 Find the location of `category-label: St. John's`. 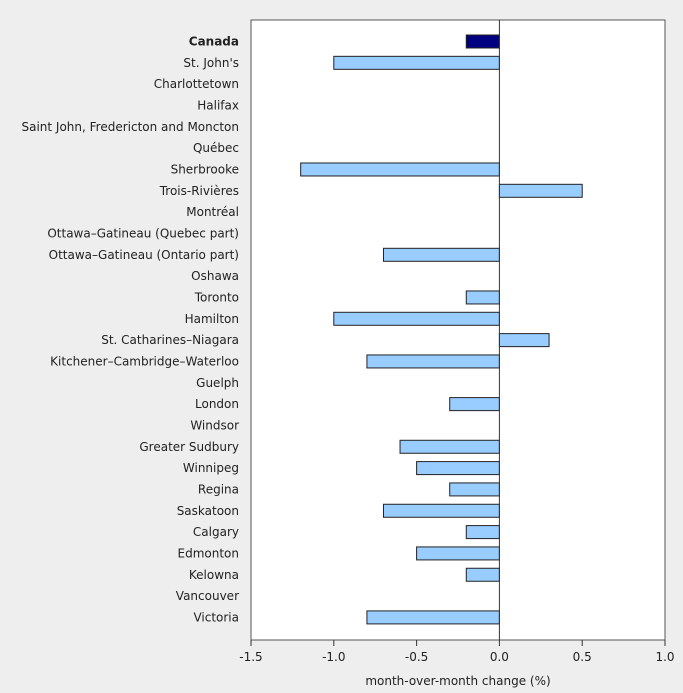

category-label: St. John's is located at coordinates (211, 63).